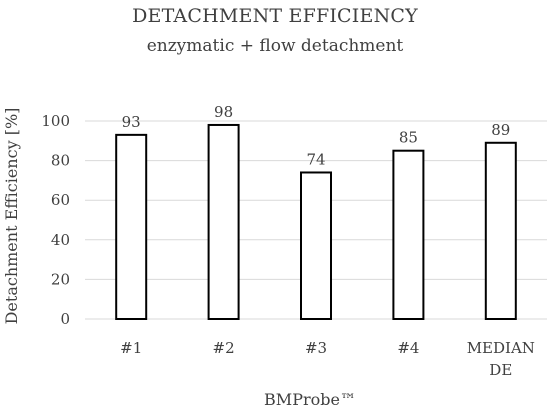 This screenshot has width=550, height=420. Describe the element at coordinates (60, 161) in the screenshot. I see `y-tick-label: 80` at that location.